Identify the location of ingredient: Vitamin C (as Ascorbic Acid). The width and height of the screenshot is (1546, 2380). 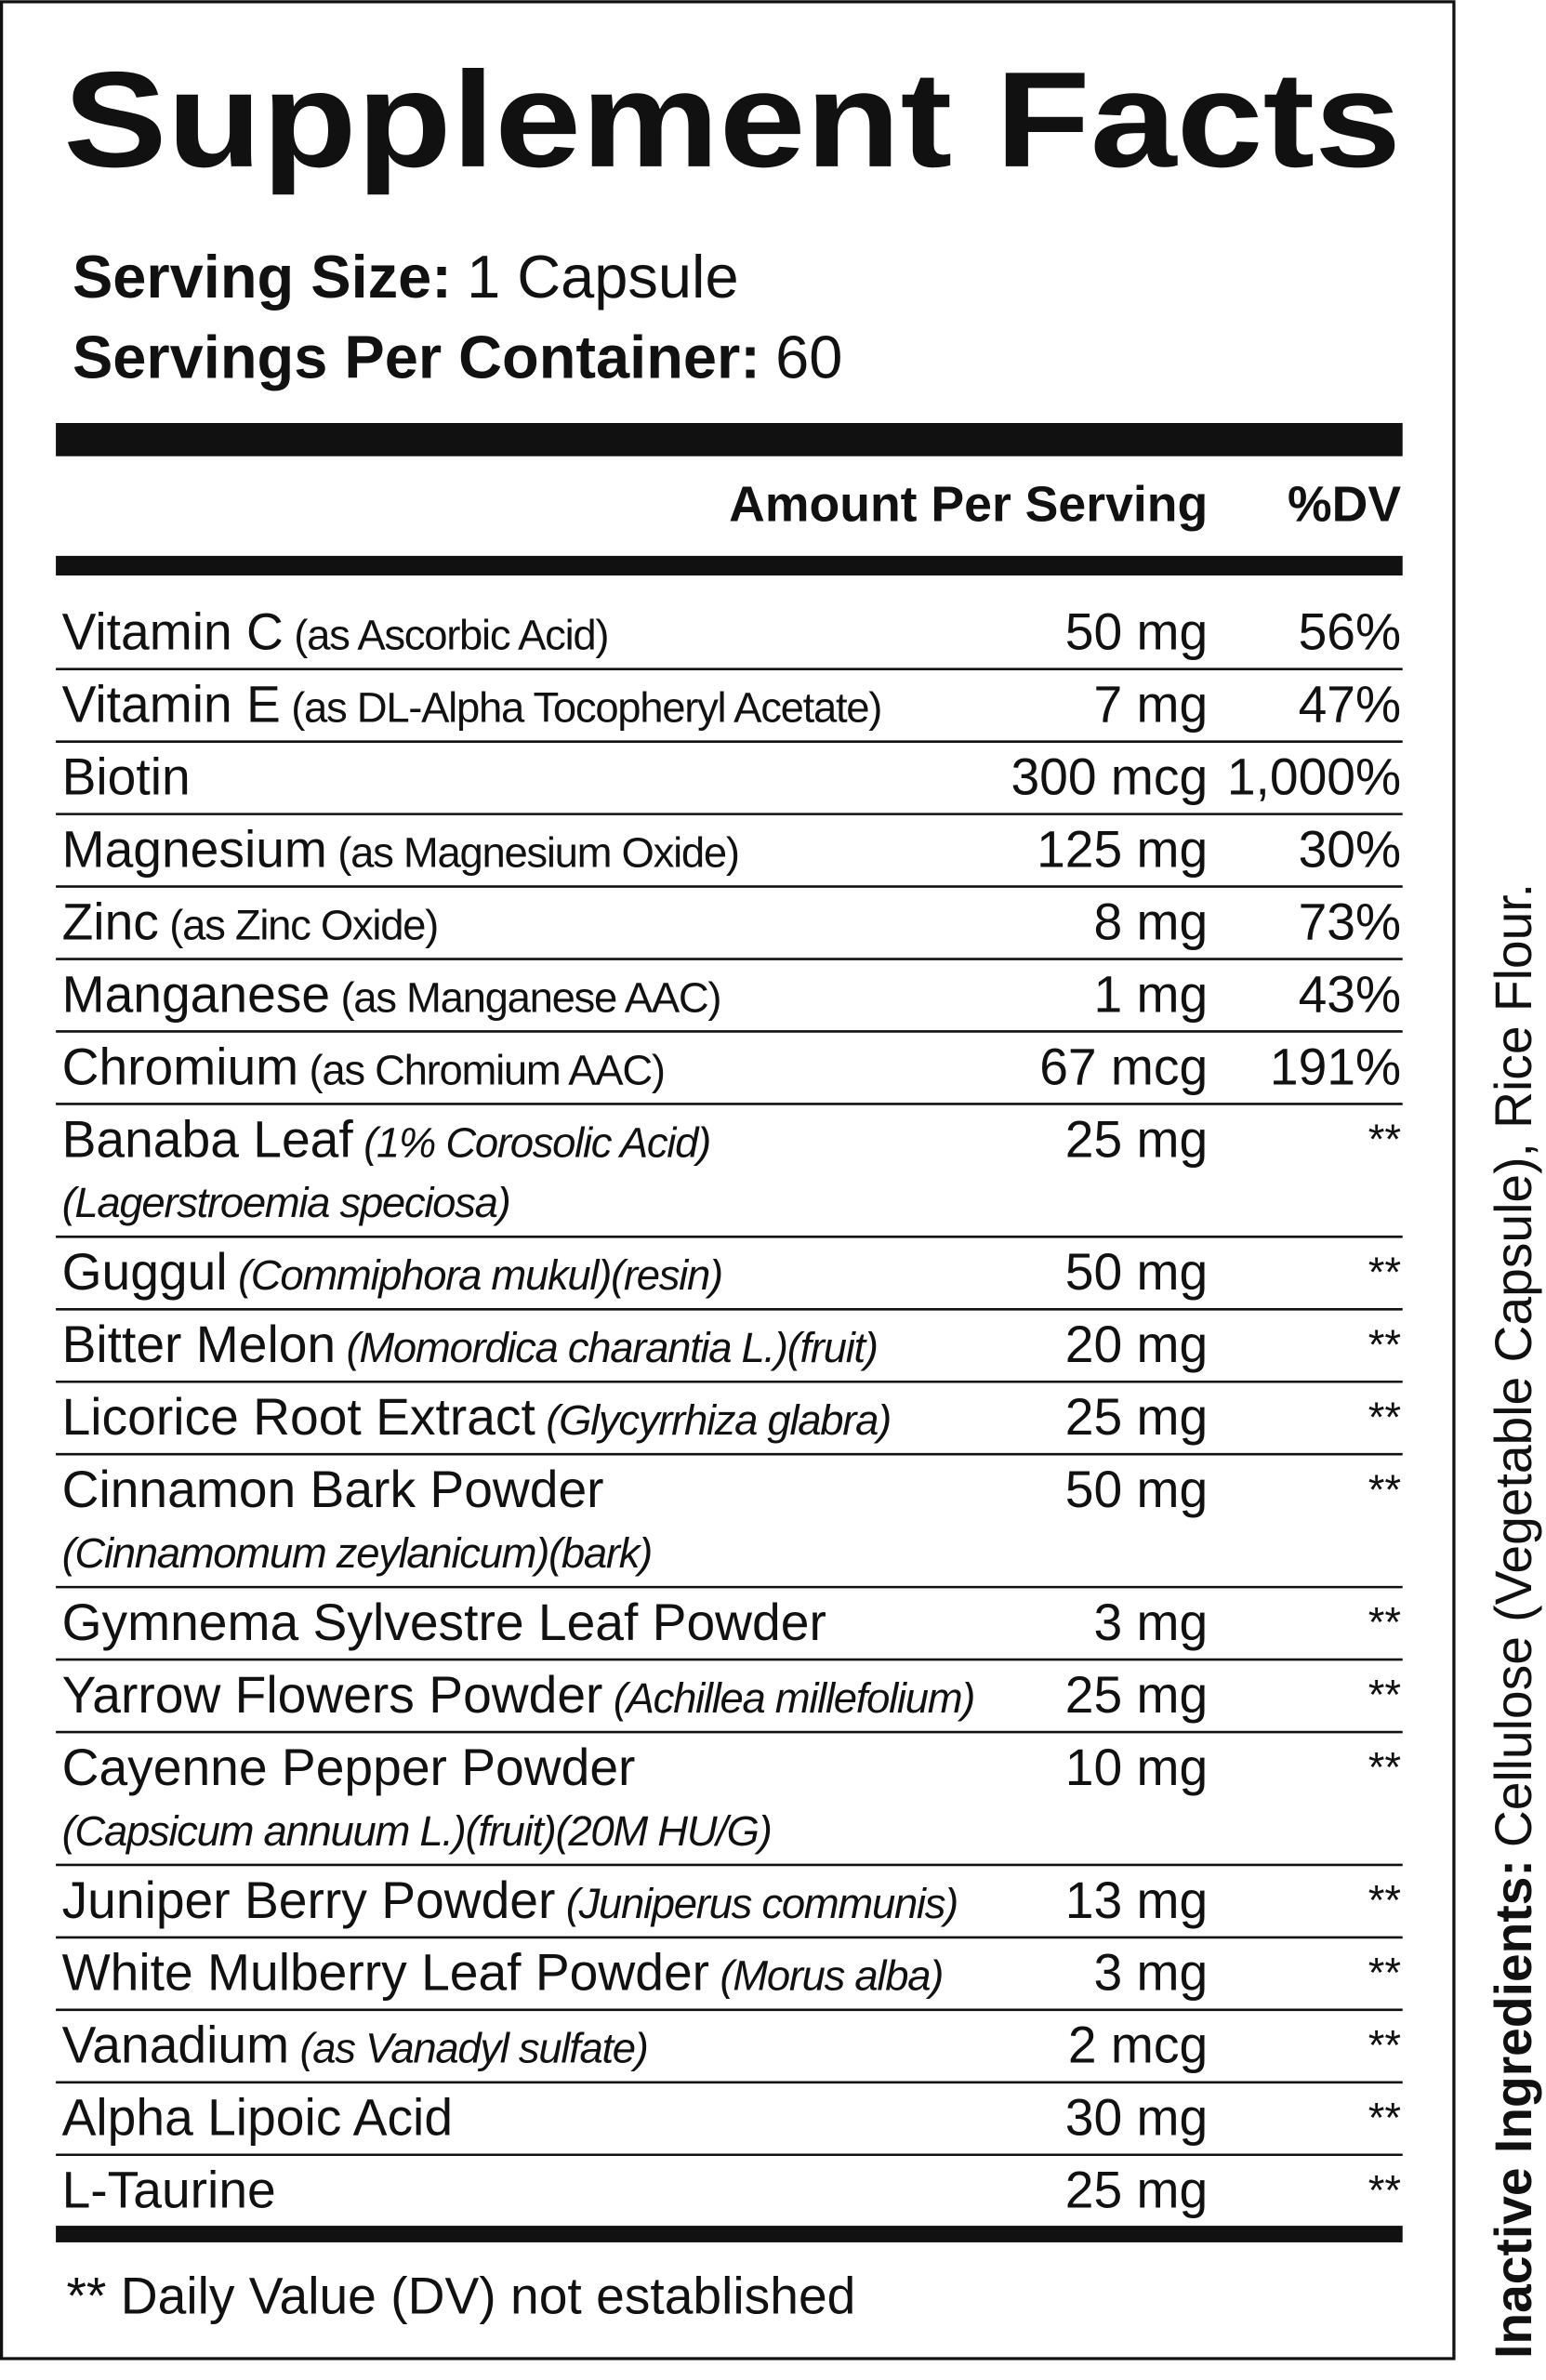
(335, 632).